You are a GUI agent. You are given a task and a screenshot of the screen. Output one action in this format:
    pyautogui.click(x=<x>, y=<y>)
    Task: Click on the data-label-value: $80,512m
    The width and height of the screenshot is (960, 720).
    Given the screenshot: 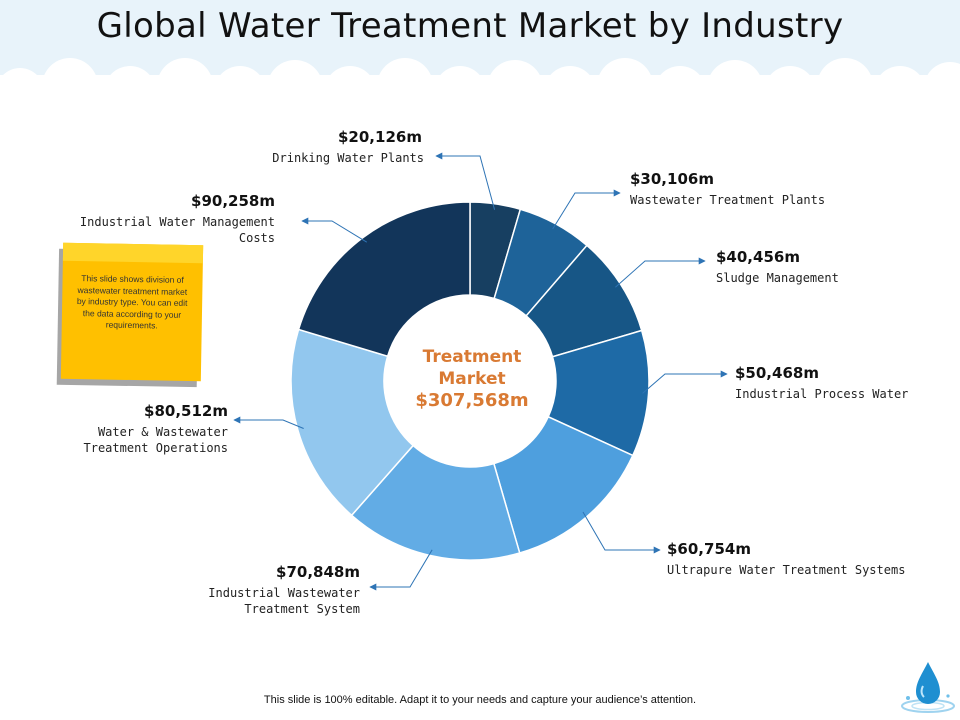 What is the action you would take?
    pyautogui.click(x=186, y=411)
    